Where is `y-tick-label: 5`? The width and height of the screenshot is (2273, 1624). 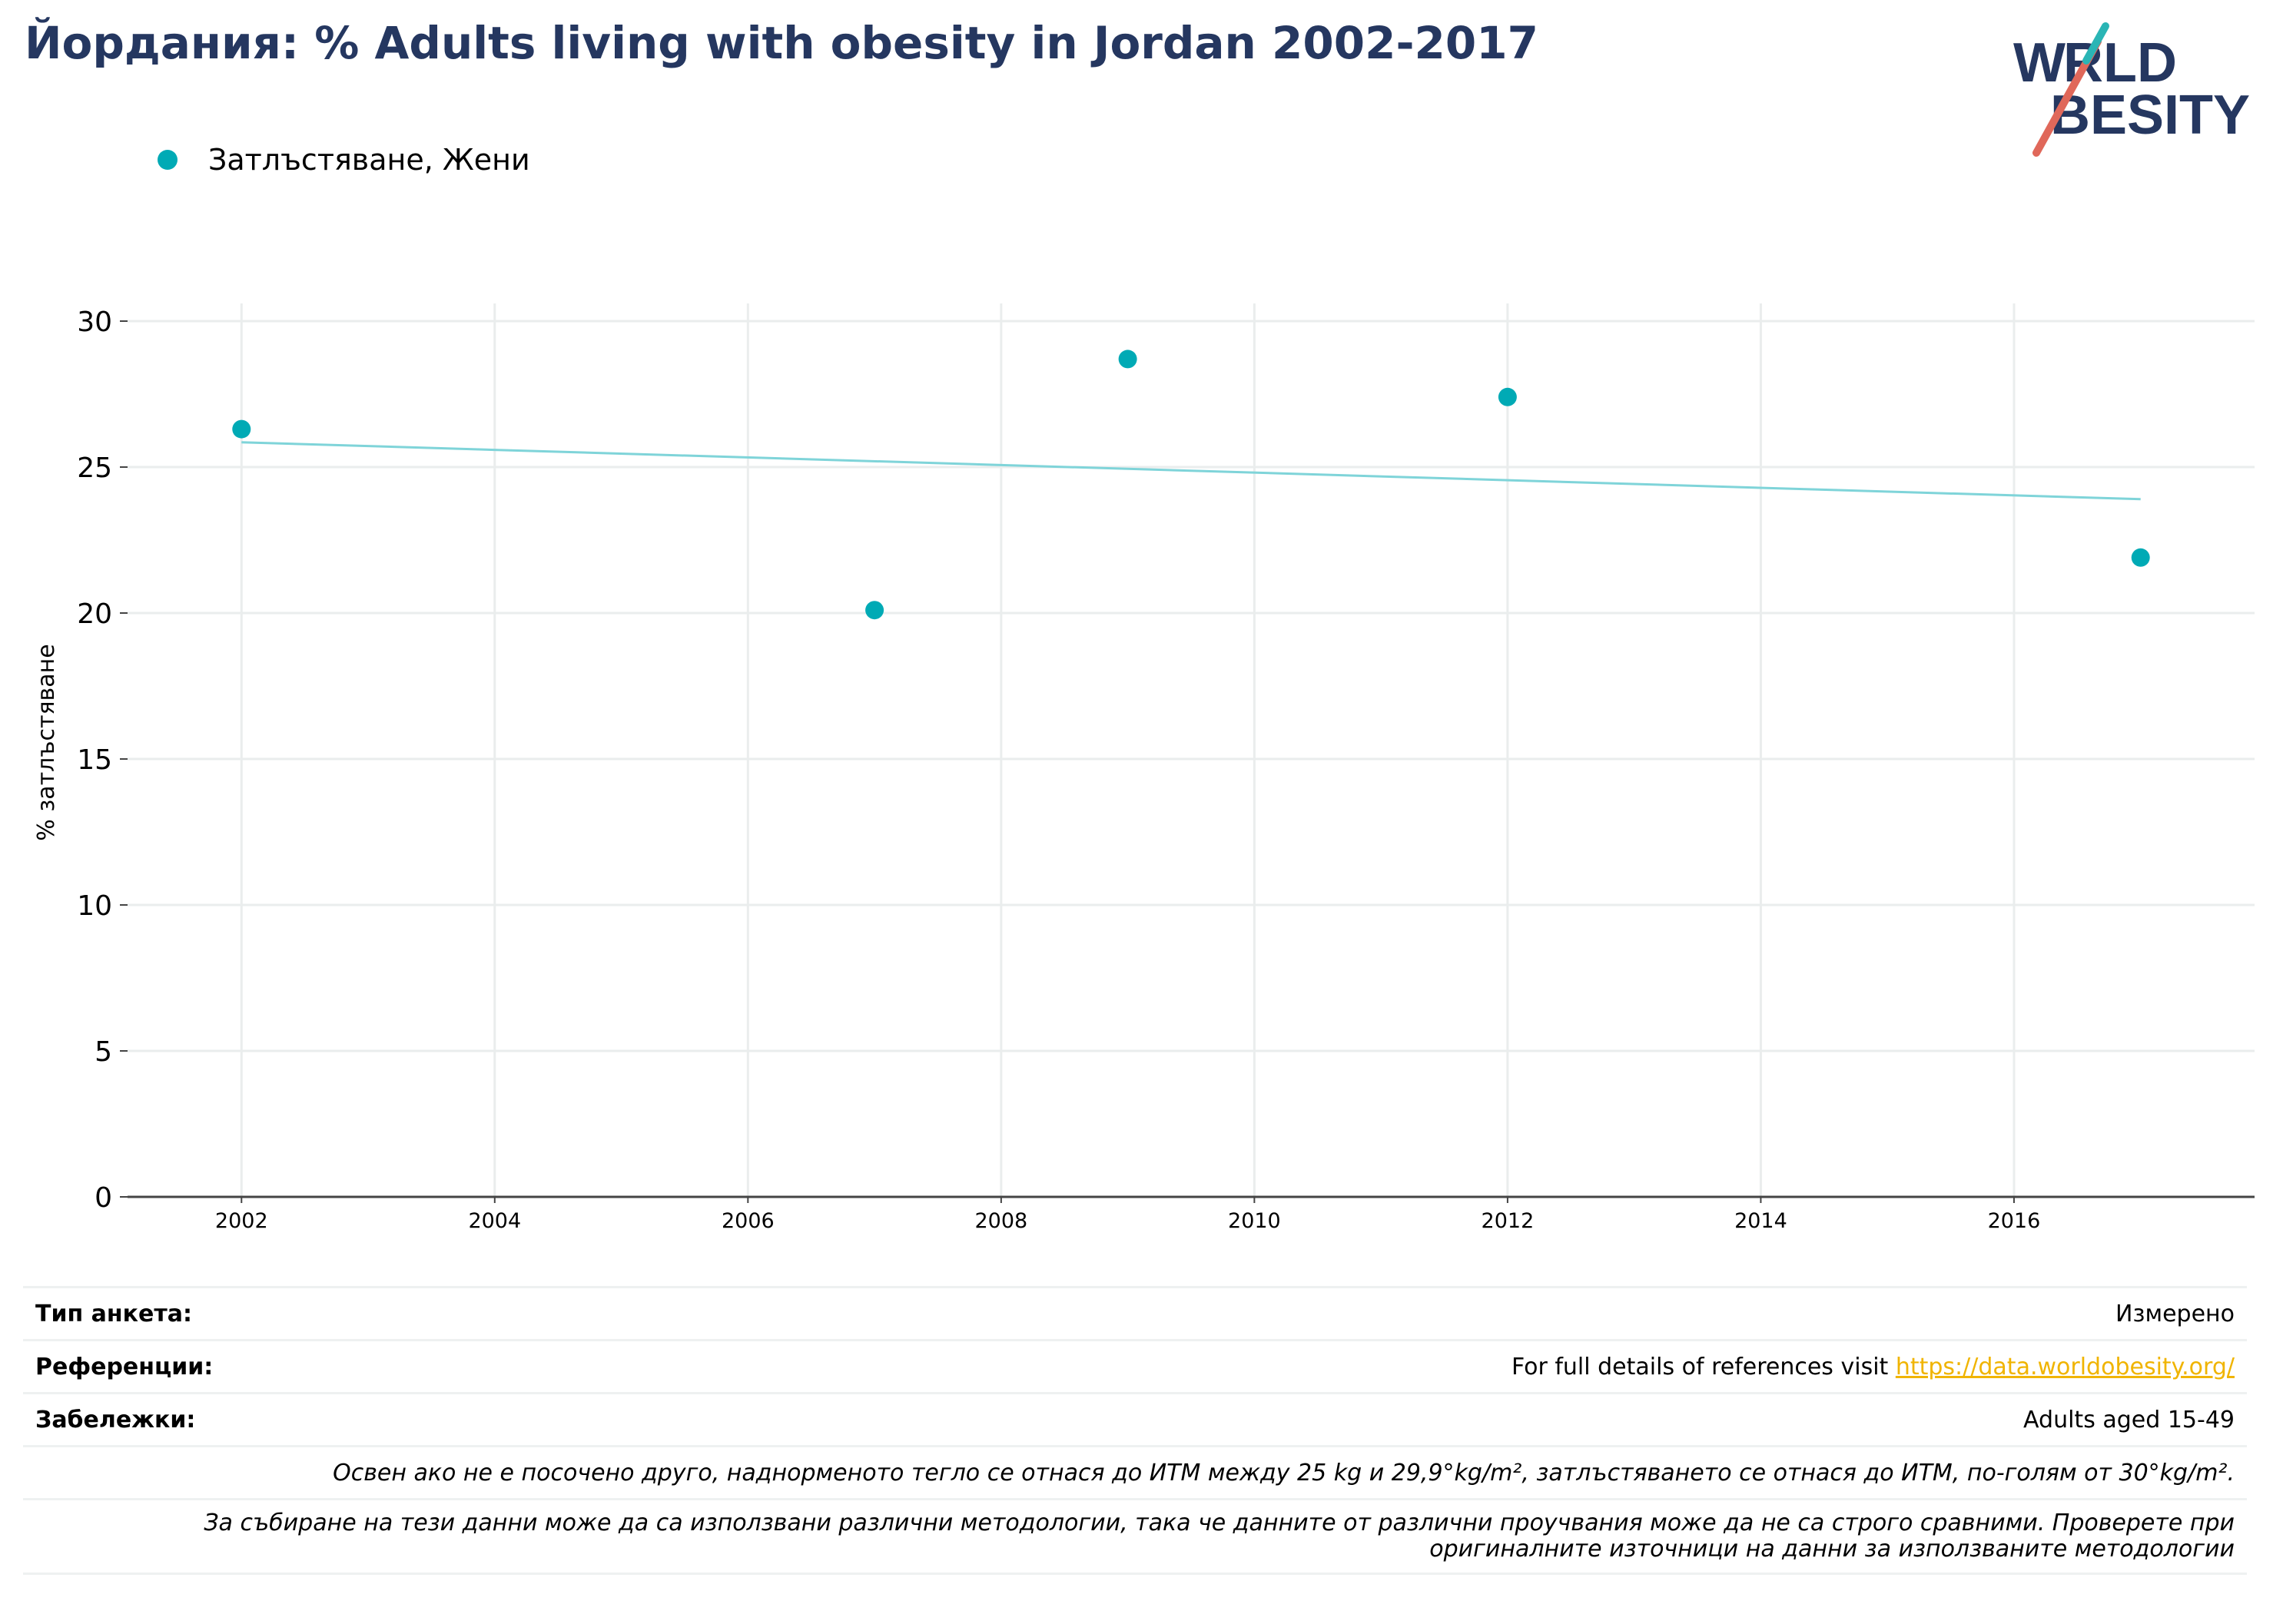 y-tick-label: 5 is located at coordinates (104, 1052).